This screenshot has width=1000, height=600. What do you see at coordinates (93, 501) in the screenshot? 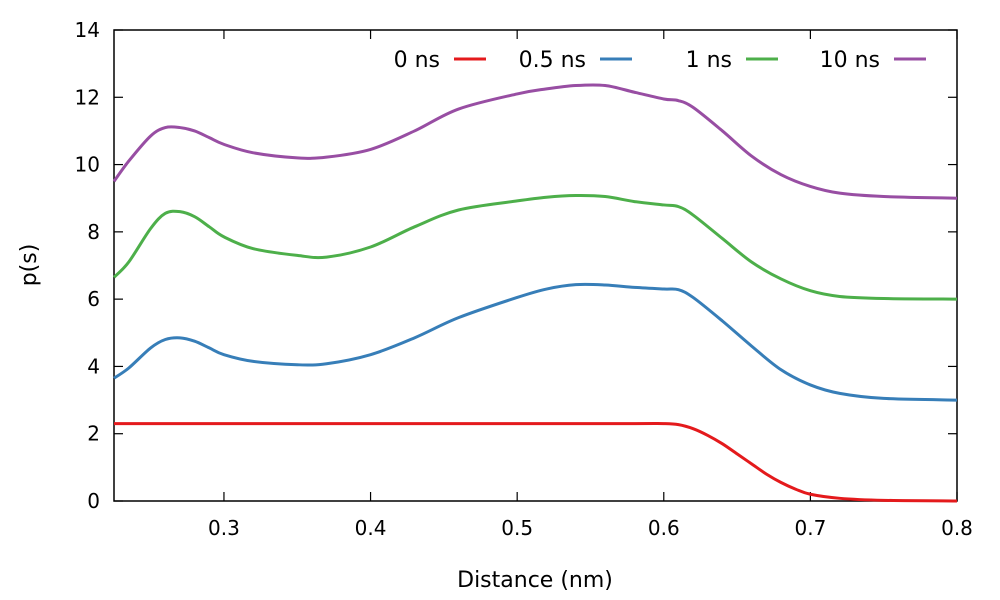
I see `y-tick-label: 0` at bounding box center [93, 501].